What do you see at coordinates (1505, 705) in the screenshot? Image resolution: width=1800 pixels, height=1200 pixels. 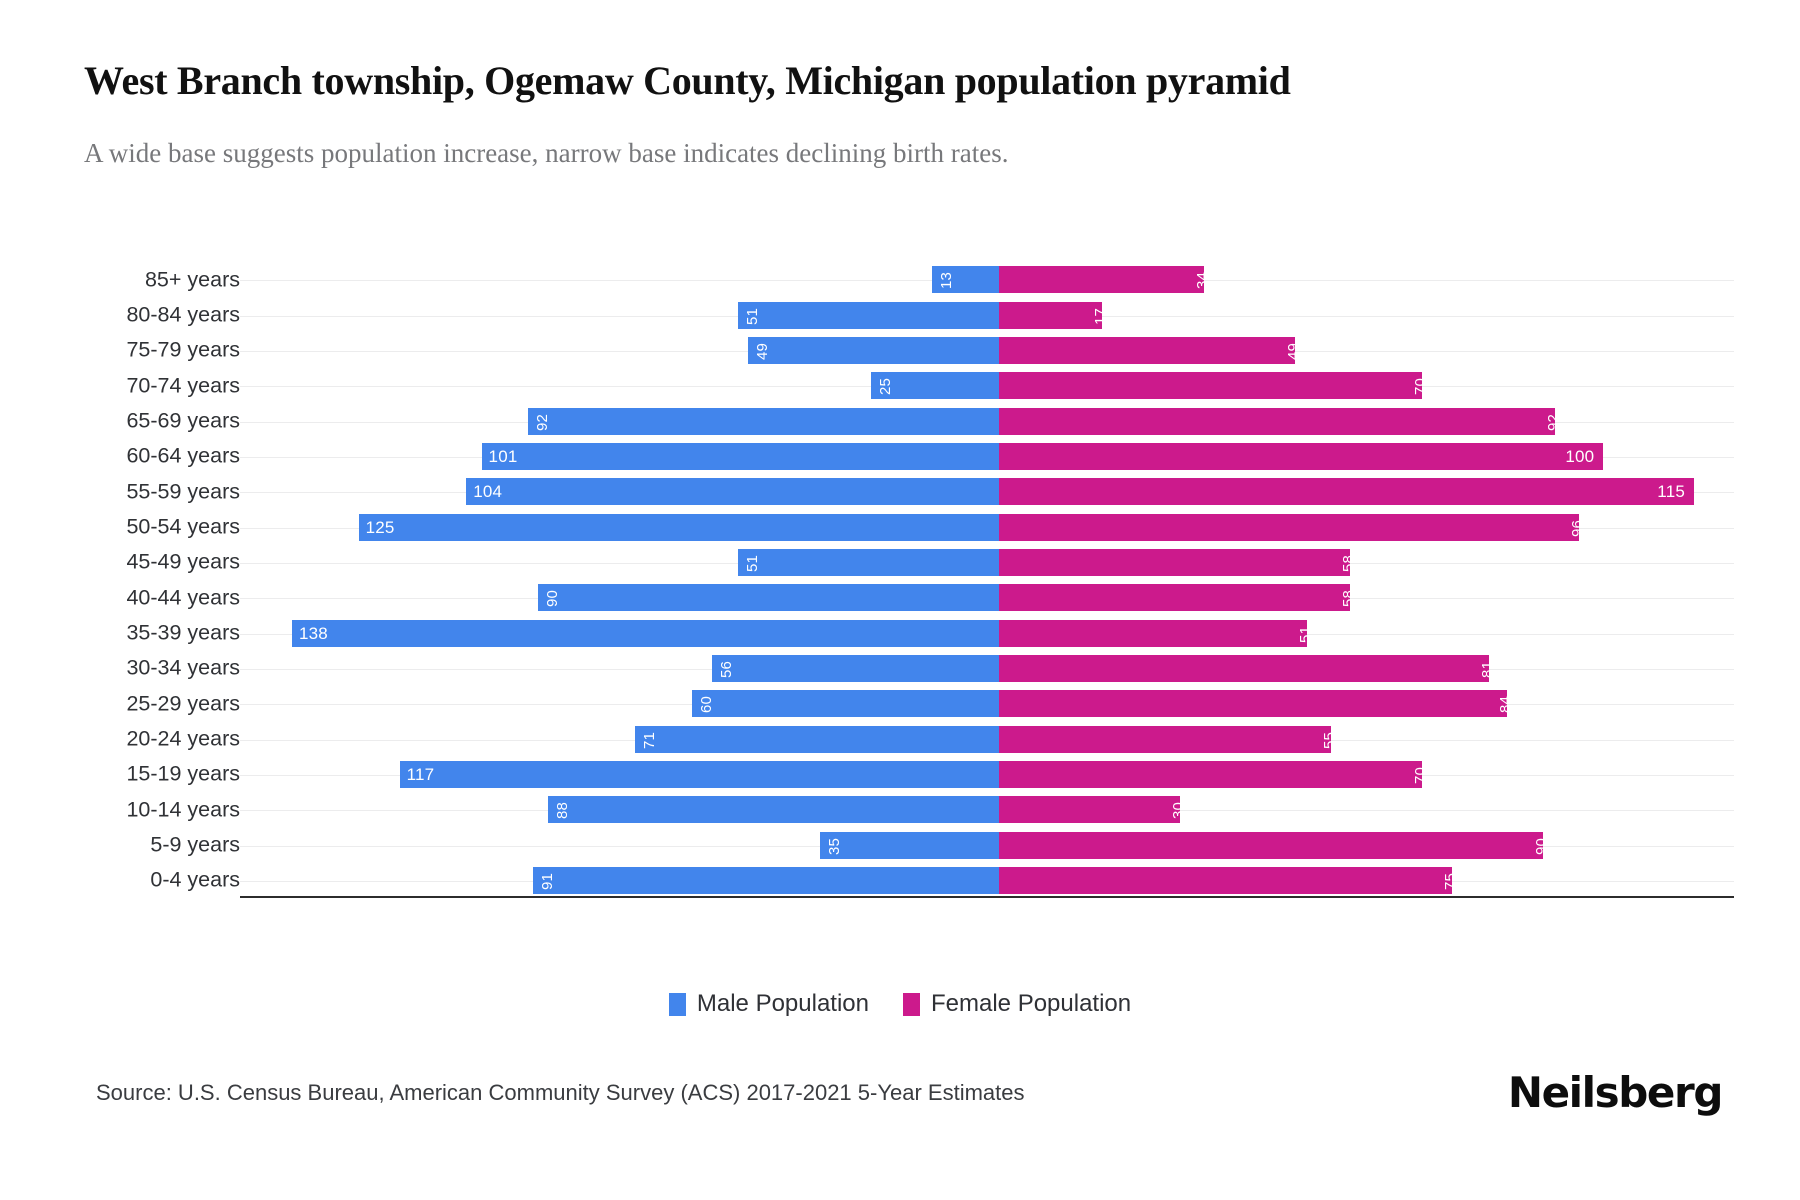 I see `female-bar-value: 84` at bounding box center [1505, 705].